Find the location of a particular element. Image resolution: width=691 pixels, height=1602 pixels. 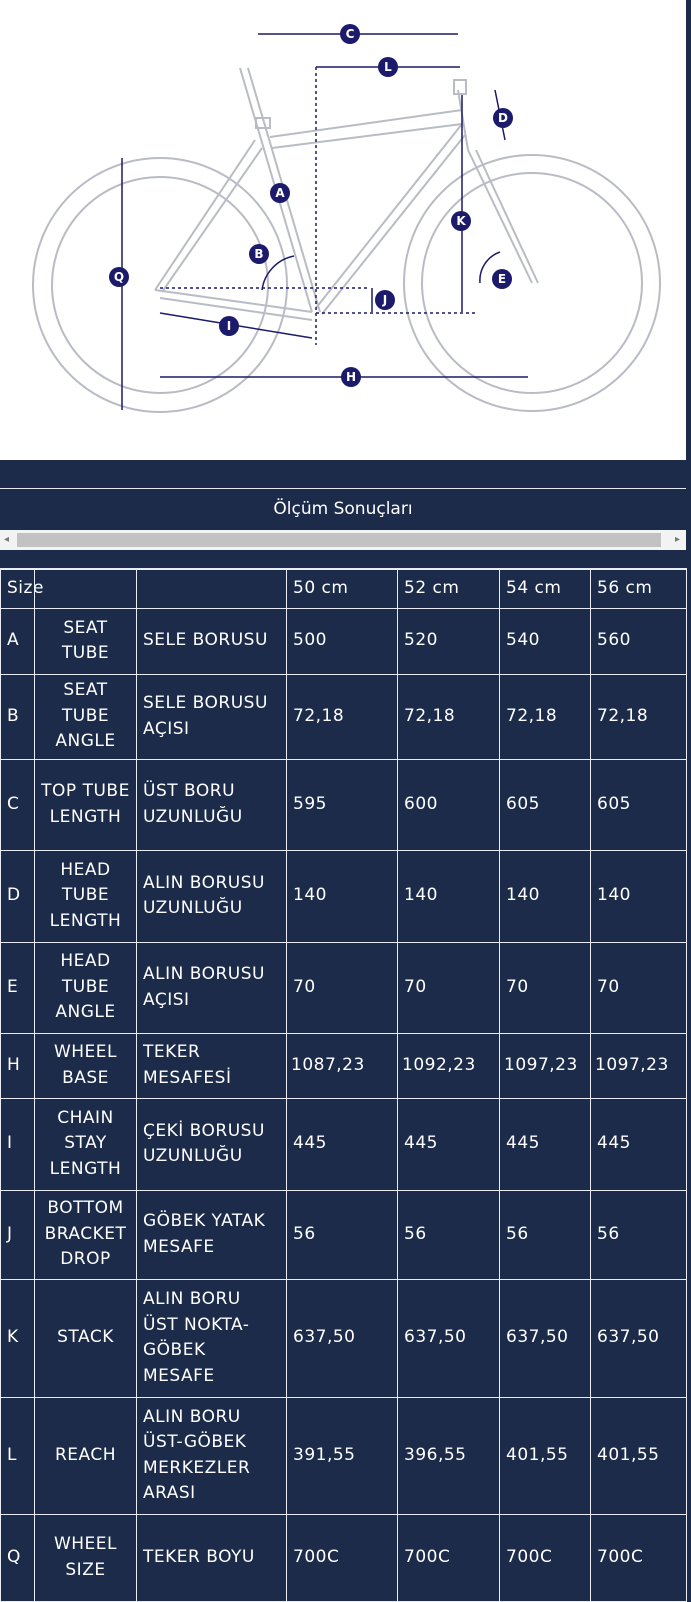

measure-name-en: REACH is located at coordinates (85, 1455).